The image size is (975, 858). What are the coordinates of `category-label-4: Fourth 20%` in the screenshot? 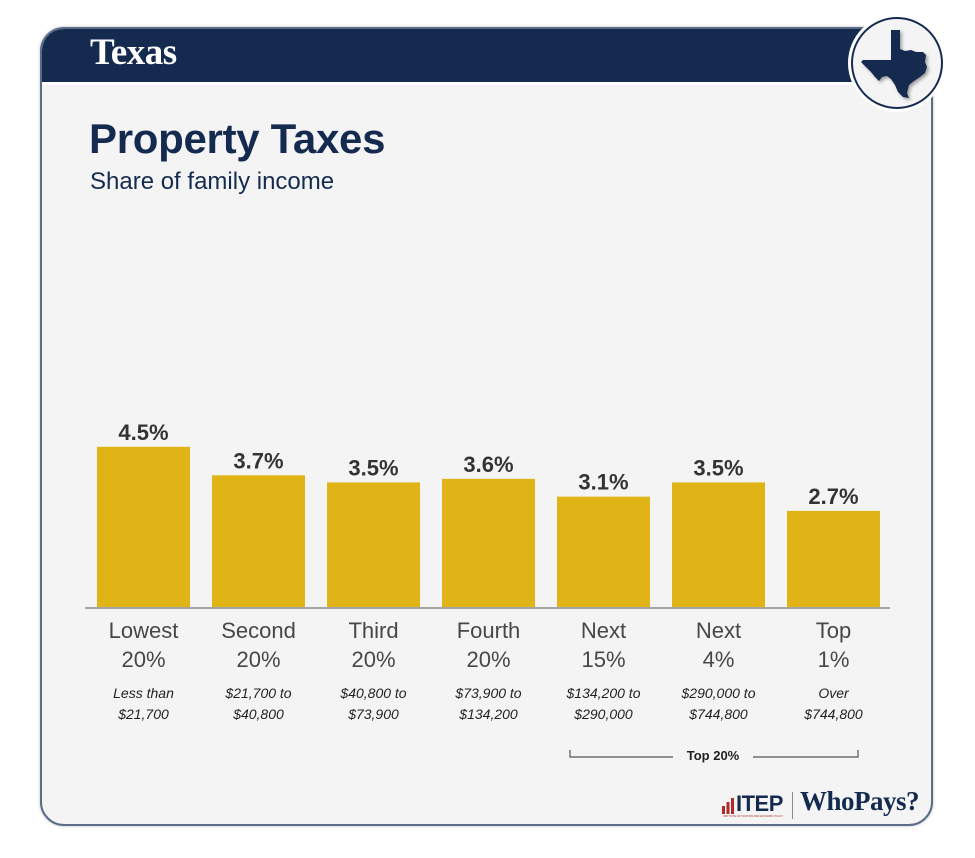 It's located at (488, 645).